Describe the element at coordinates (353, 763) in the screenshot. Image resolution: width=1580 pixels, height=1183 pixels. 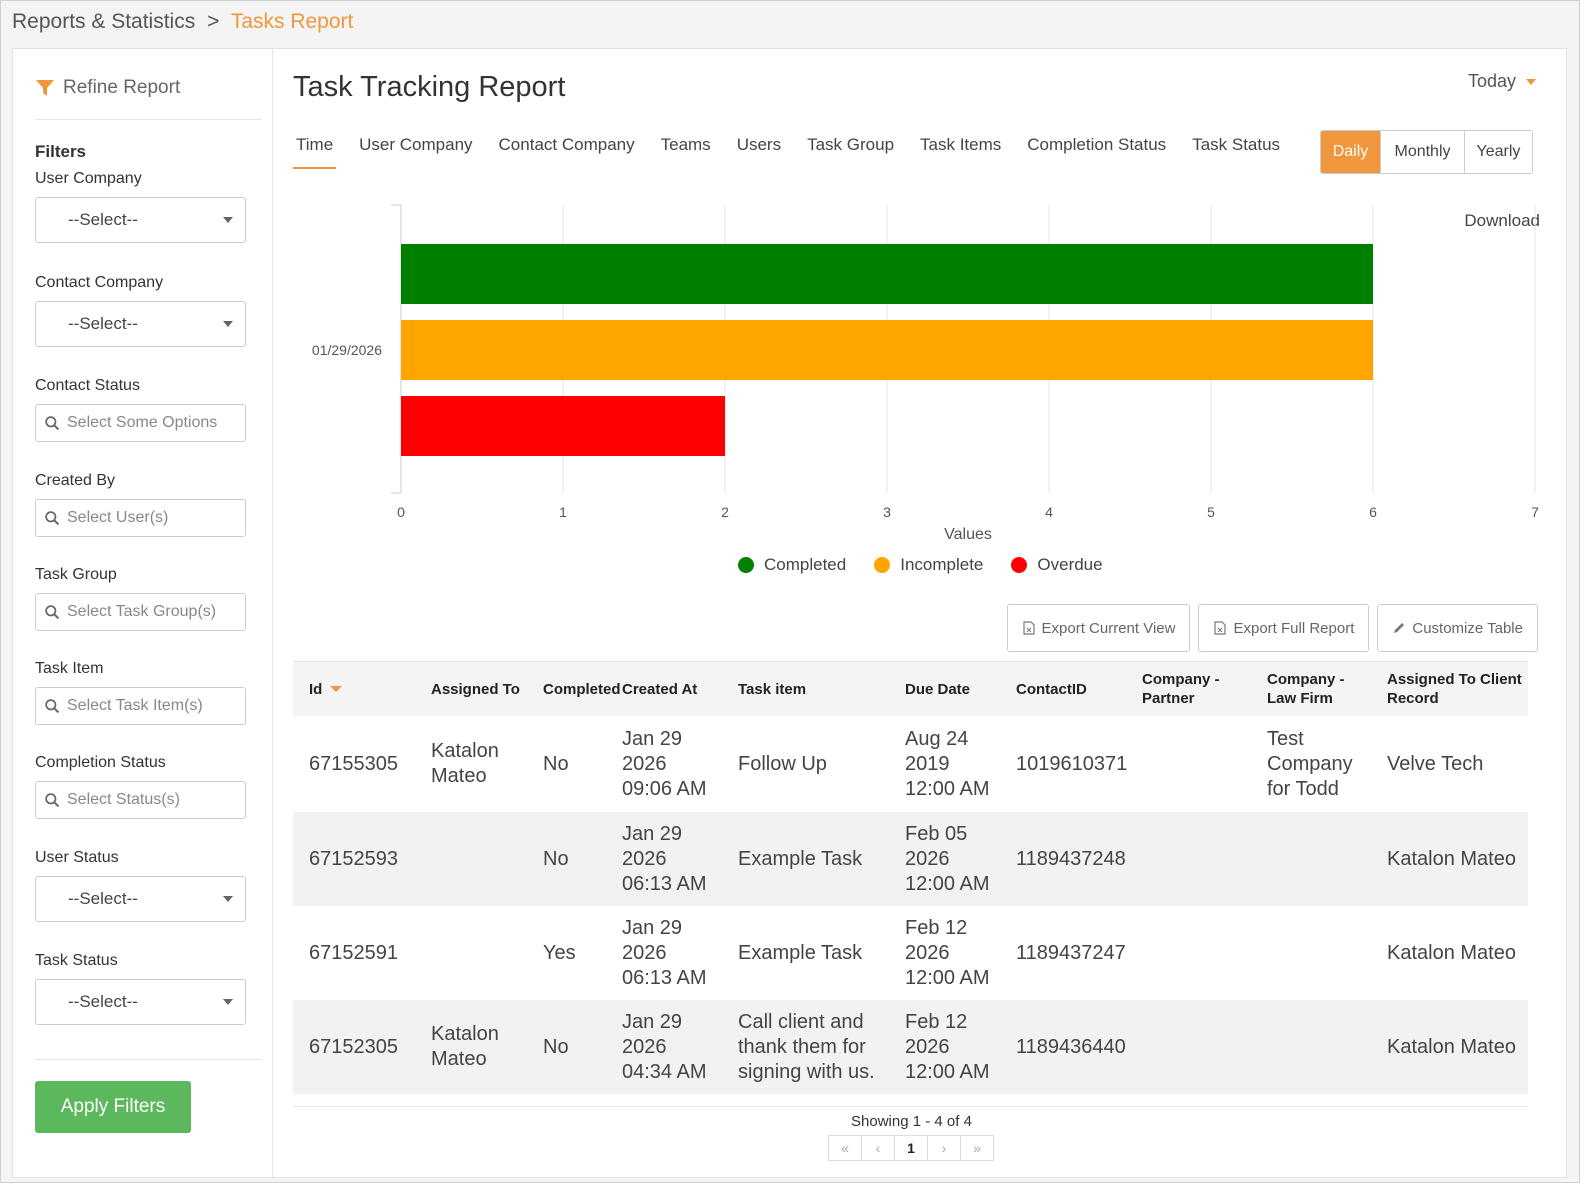
I see `cell-id: 67155305` at that location.